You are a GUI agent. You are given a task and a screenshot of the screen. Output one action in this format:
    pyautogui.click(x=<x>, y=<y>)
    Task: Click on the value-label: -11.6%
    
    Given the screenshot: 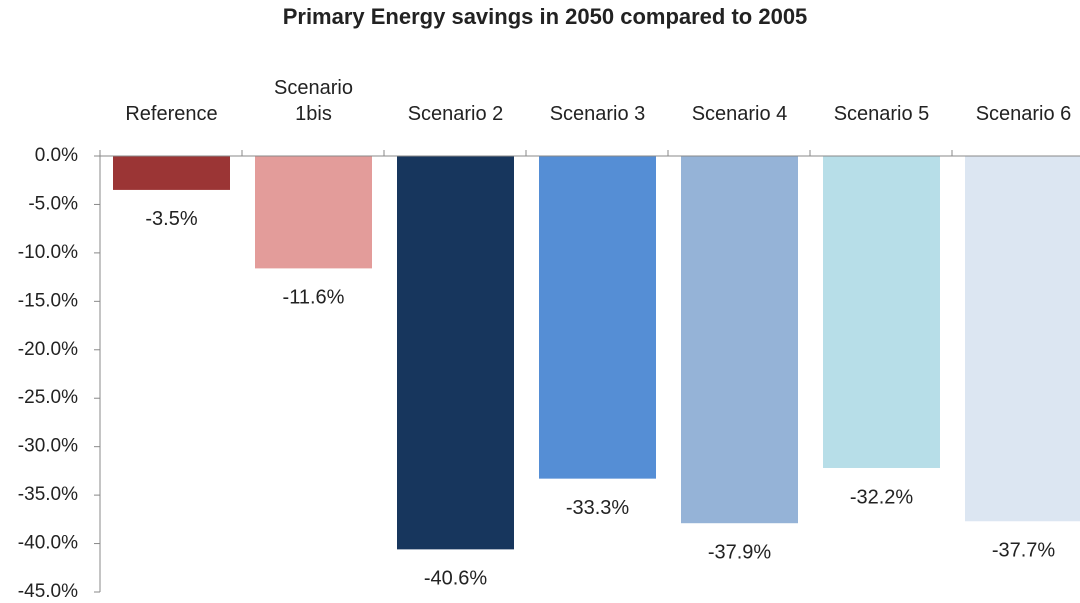 What is the action you would take?
    pyautogui.click(x=314, y=298)
    